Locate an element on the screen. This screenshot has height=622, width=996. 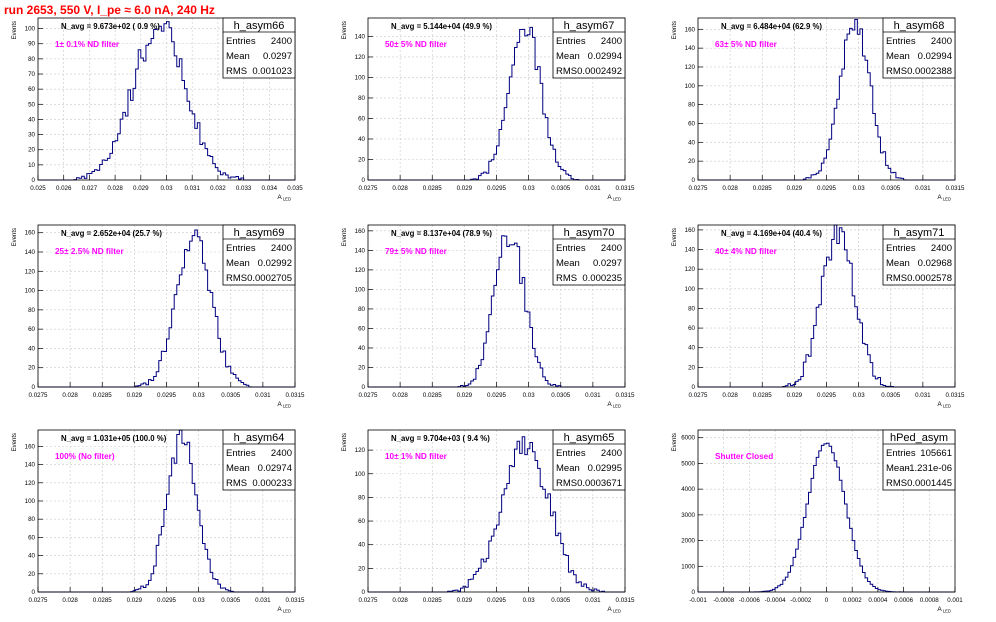
filter-label: 100% (No filter) is located at coordinates (85, 456).